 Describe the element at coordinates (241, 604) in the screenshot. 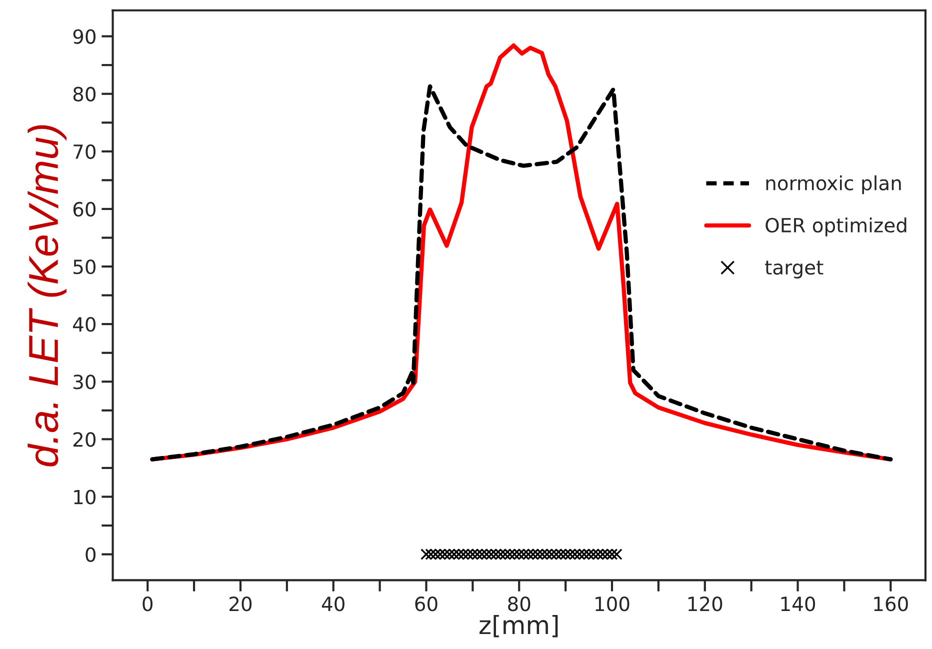

I see `x-tick-label: 20` at that location.